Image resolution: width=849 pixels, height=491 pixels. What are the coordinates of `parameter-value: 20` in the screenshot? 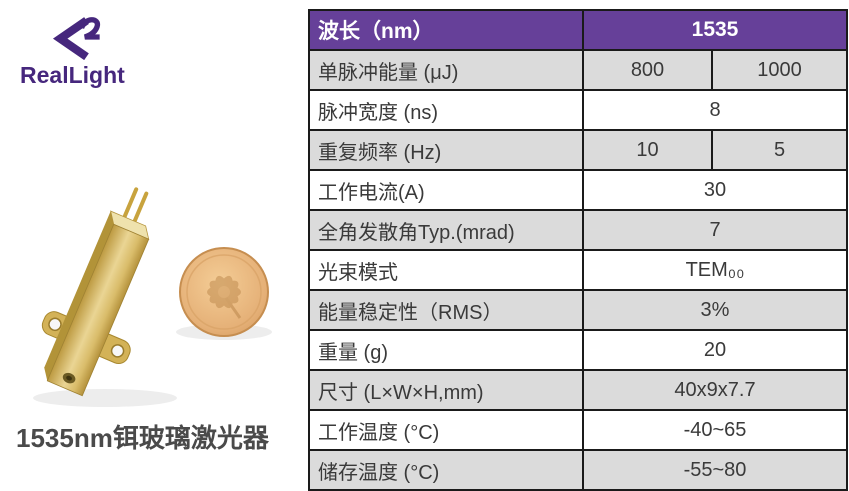 It's located at (715, 350).